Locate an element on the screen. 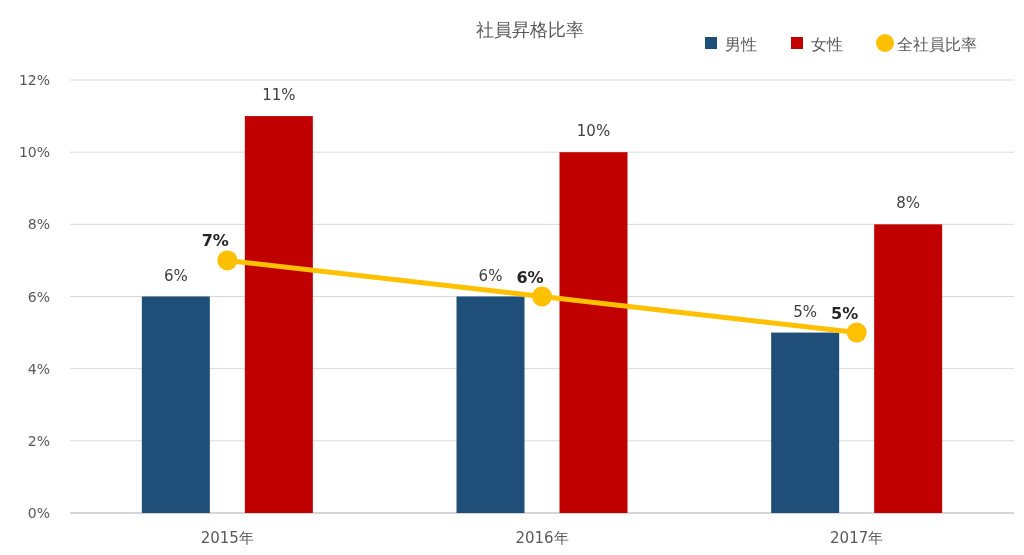  y-tick-label: 0% is located at coordinates (38, 513).